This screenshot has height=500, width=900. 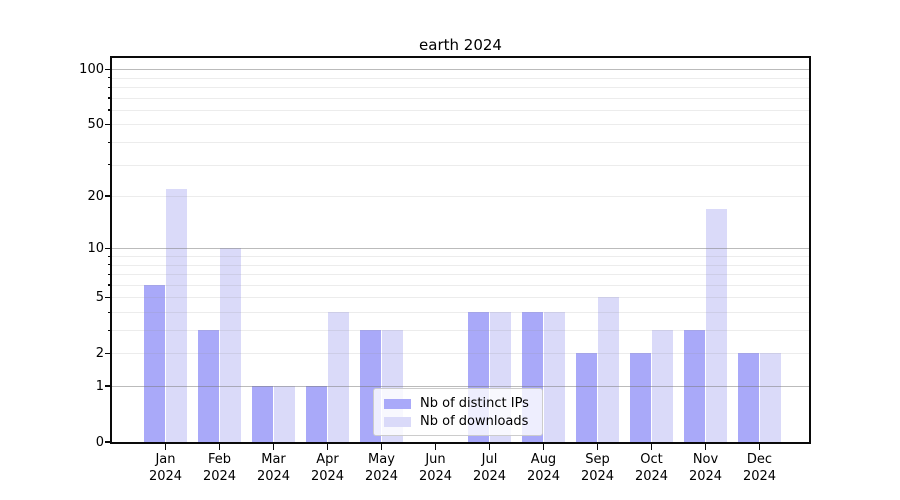 I want to click on y-tick-label: 5, so click(x=99, y=297).